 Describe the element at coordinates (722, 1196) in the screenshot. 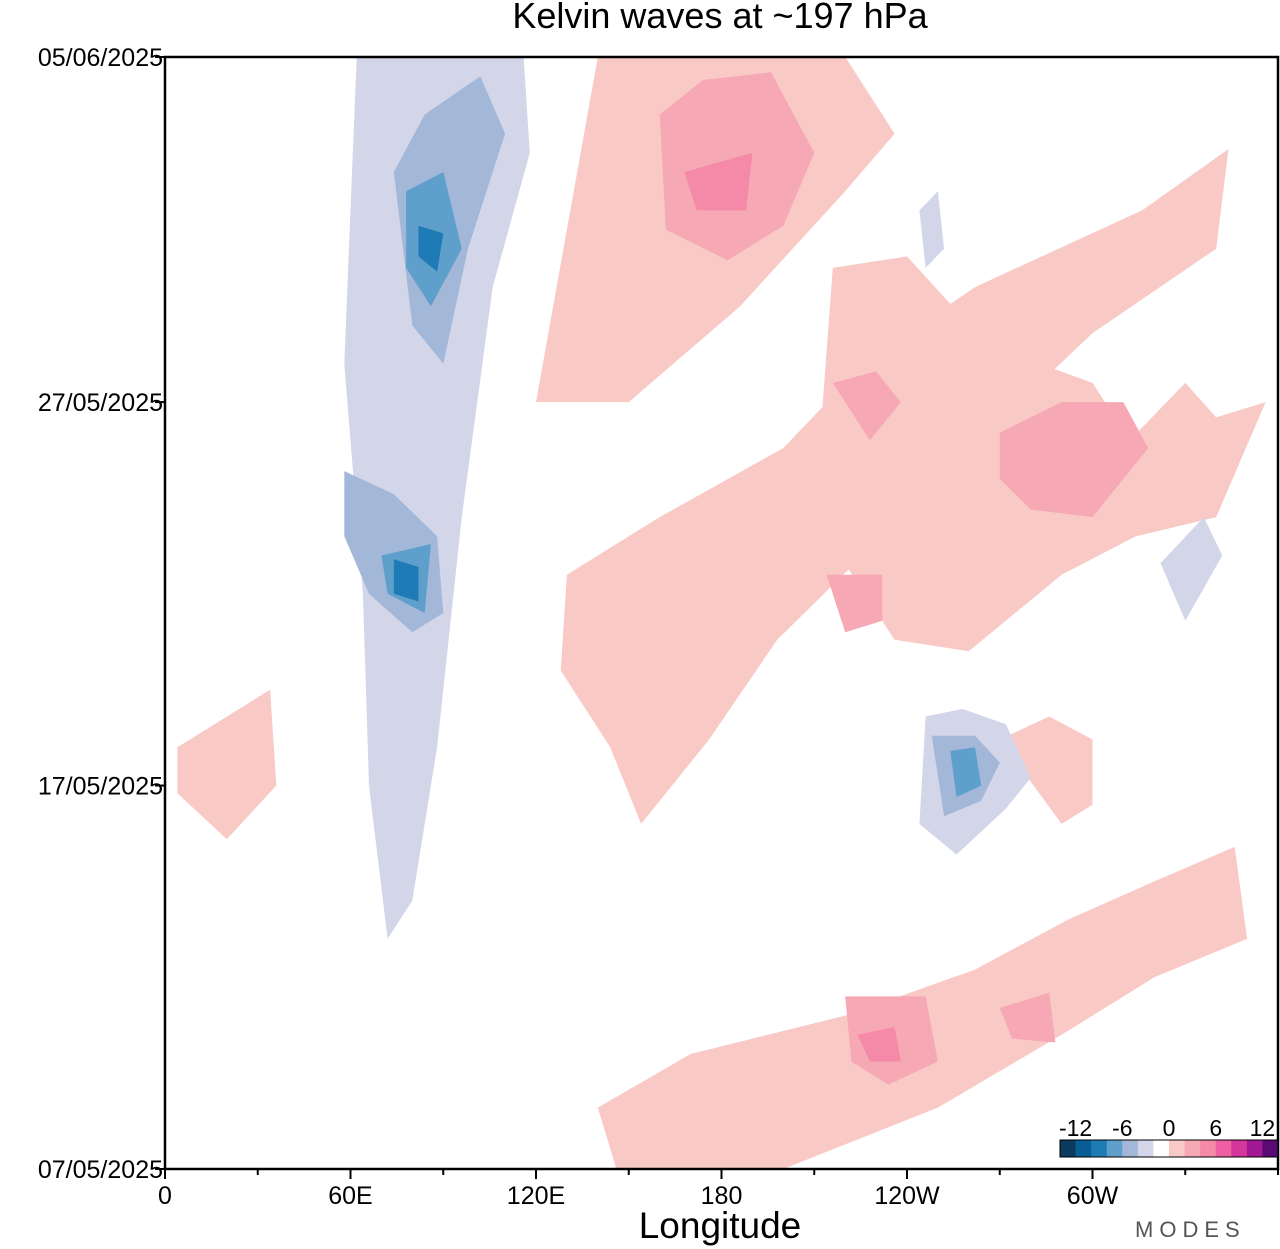

I see `x-tick-label: 180` at that location.